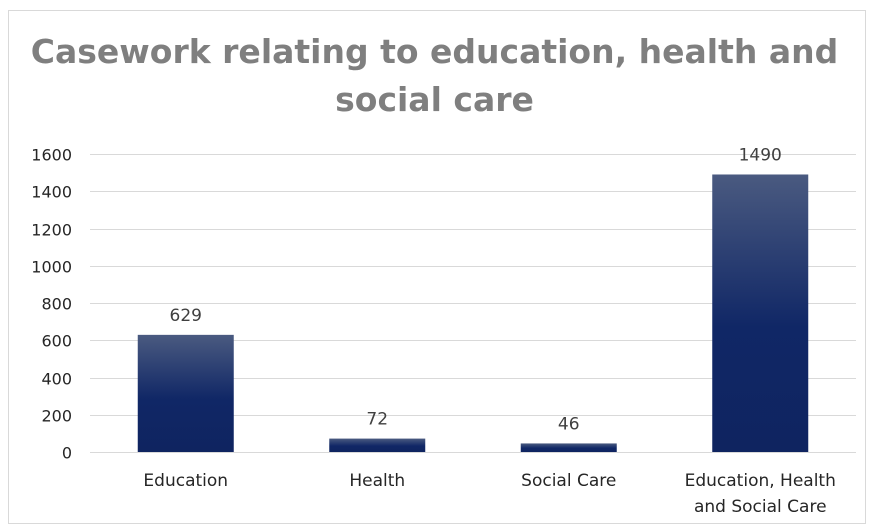 The image size is (869, 526). I want to click on category-label: Social Care, so click(568, 481).